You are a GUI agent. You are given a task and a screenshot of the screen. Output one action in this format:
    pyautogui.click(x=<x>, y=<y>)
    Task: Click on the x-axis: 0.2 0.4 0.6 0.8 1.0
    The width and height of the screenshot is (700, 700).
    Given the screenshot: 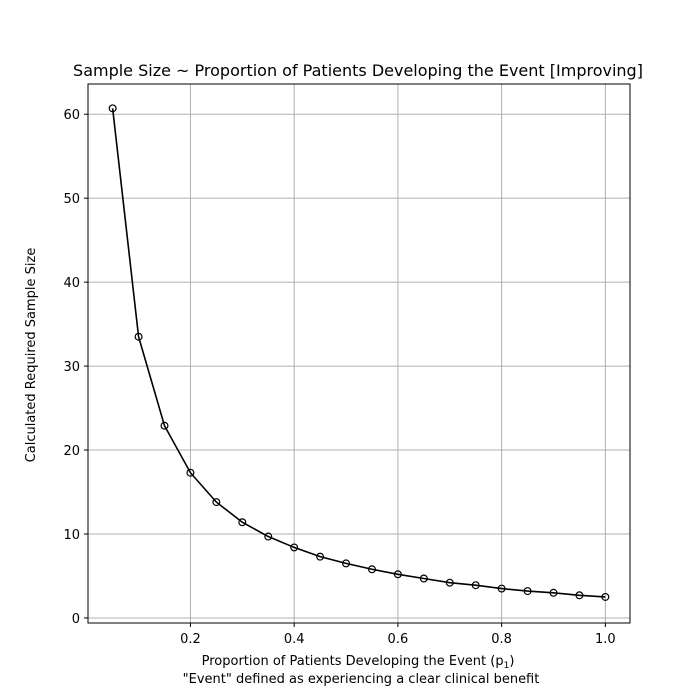 What is the action you would take?
    pyautogui.click(x=398, y=635)
    